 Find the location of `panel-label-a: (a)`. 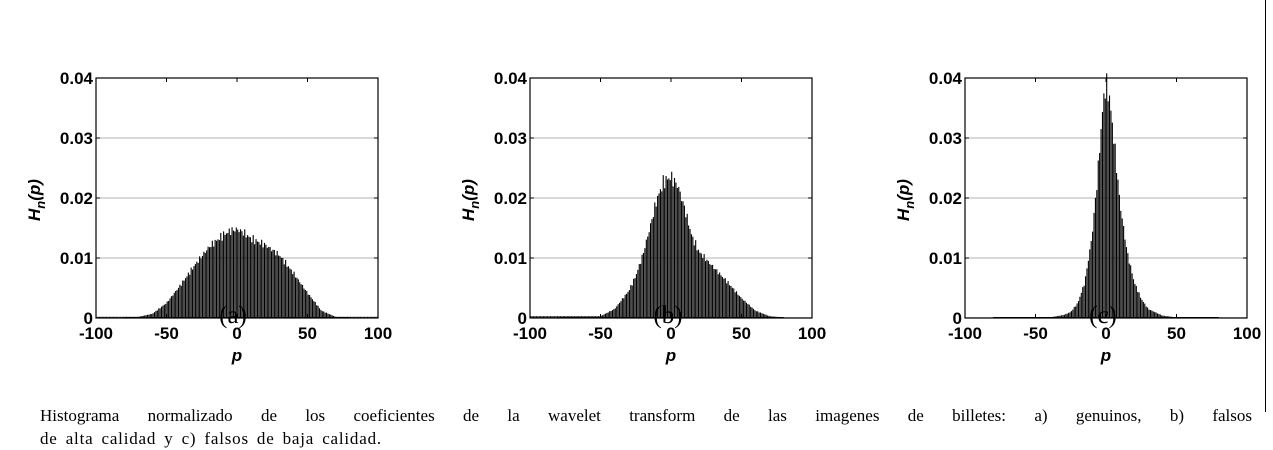

panel-label-a: (a) is located at coordinates (233, 315).